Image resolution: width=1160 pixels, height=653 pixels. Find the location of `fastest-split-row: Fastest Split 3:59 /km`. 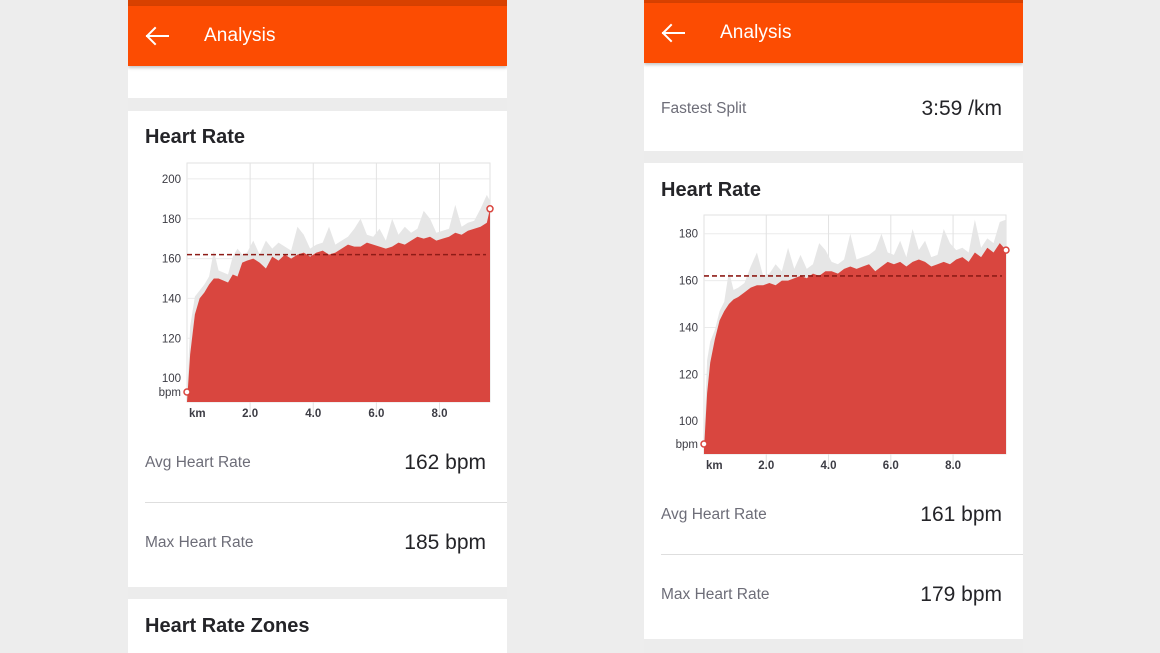

fastest-split-row: Fastest Split 3:59 /km is located at coordinates (831, 138).